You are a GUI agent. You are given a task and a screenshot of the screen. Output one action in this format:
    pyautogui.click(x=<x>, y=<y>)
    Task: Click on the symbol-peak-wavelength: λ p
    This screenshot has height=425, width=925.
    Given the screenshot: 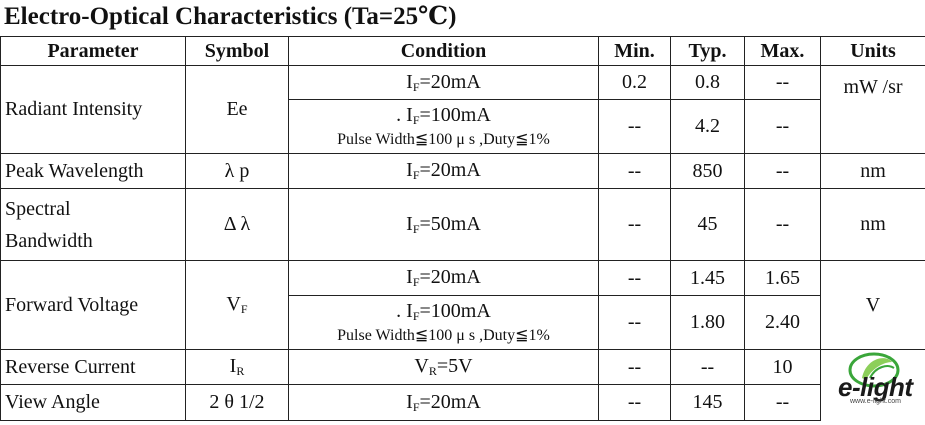 What is the action you would take?
    pyautogui.click(x=237, y=171)
    